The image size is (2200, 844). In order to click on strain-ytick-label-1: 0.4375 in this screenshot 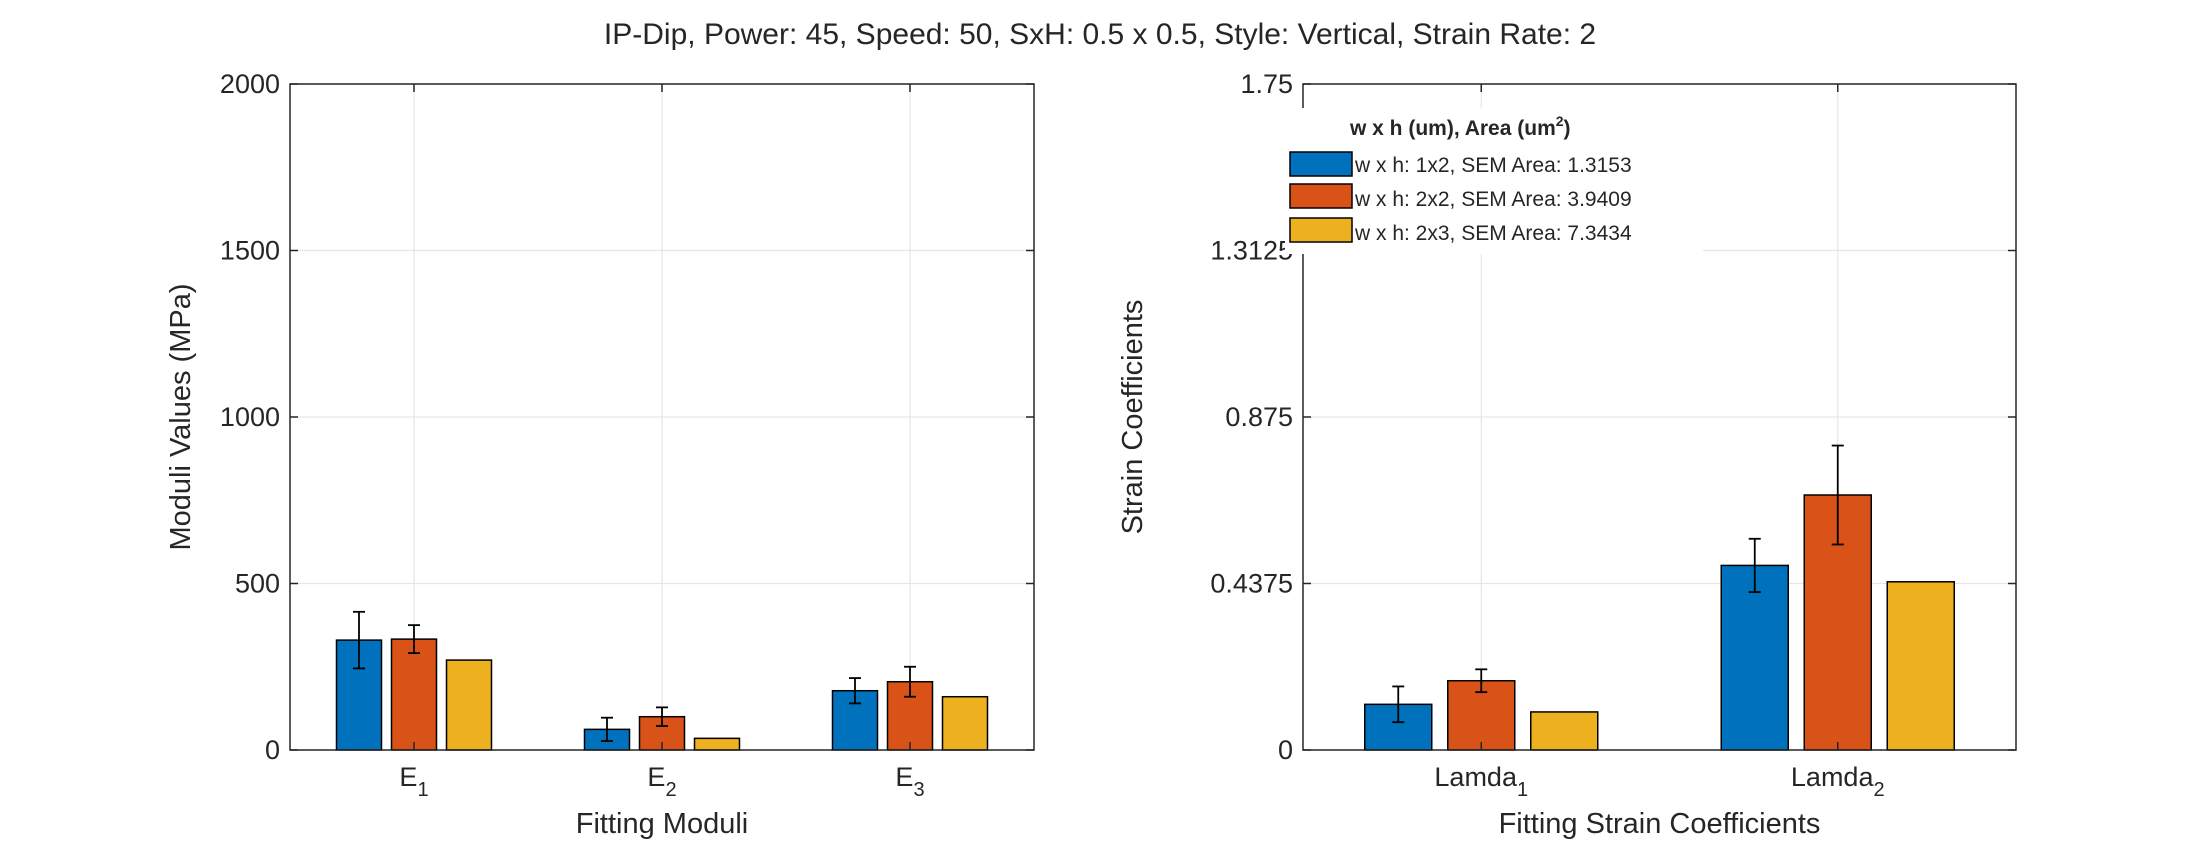, I will do `click(1251, 584)`.